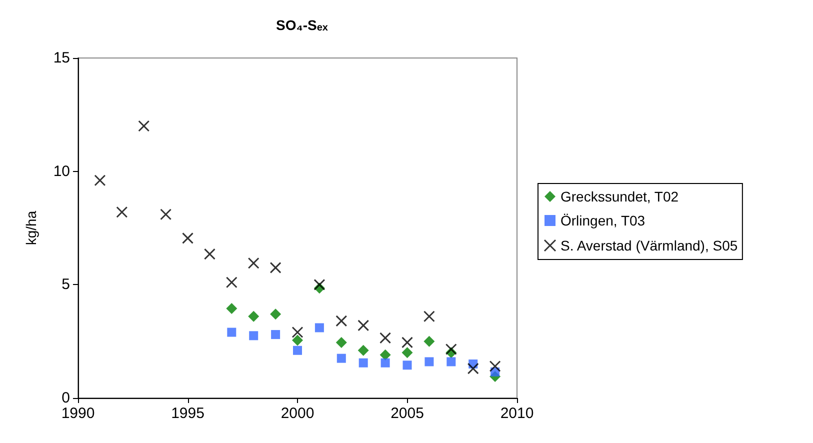  Describe the element at coordinates (66, 398) in the screenshot. I see `y-tick-label: 0` at that location.